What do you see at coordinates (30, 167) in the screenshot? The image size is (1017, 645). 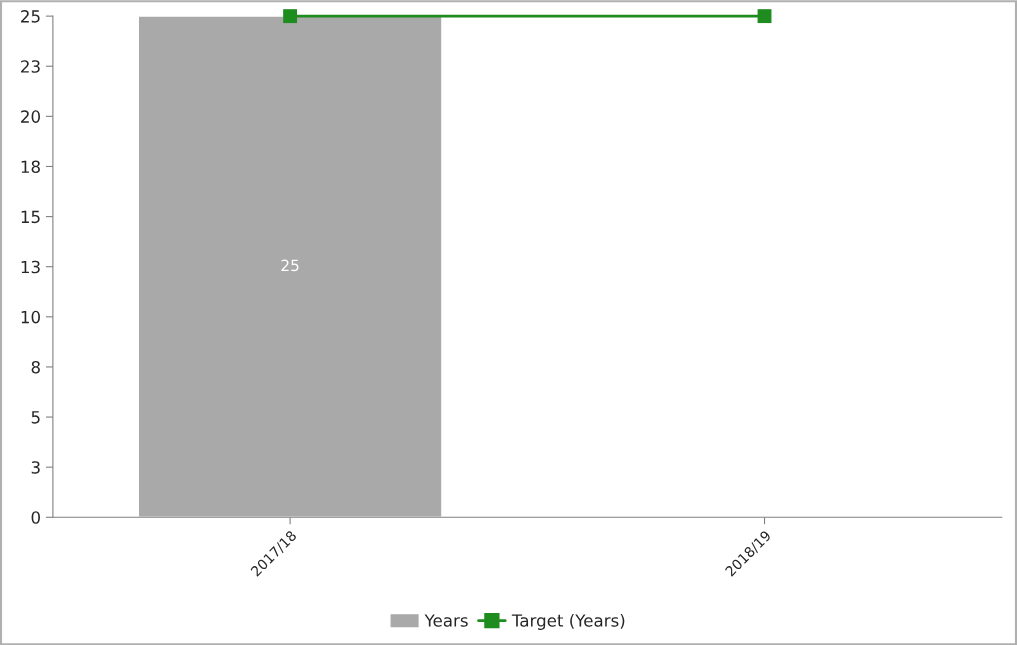 I see `y-tick-label: 18` at bounding box center [30, 167].